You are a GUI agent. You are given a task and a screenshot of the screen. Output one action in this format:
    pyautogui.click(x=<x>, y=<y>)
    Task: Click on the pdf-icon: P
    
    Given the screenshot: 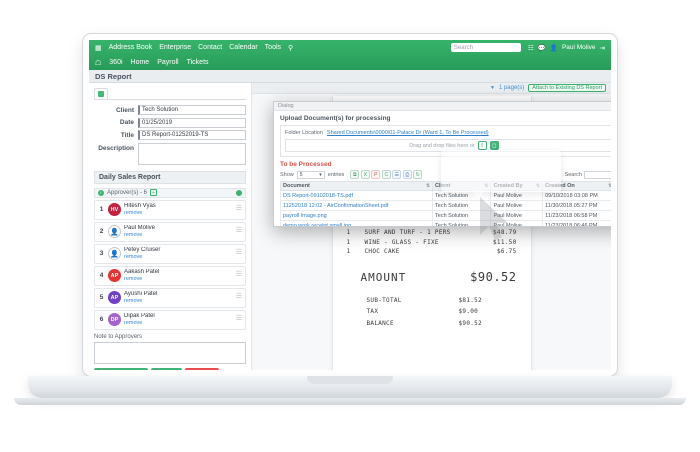 What is the action you would take?
    pyautogui.click(x=376, y=174)
    